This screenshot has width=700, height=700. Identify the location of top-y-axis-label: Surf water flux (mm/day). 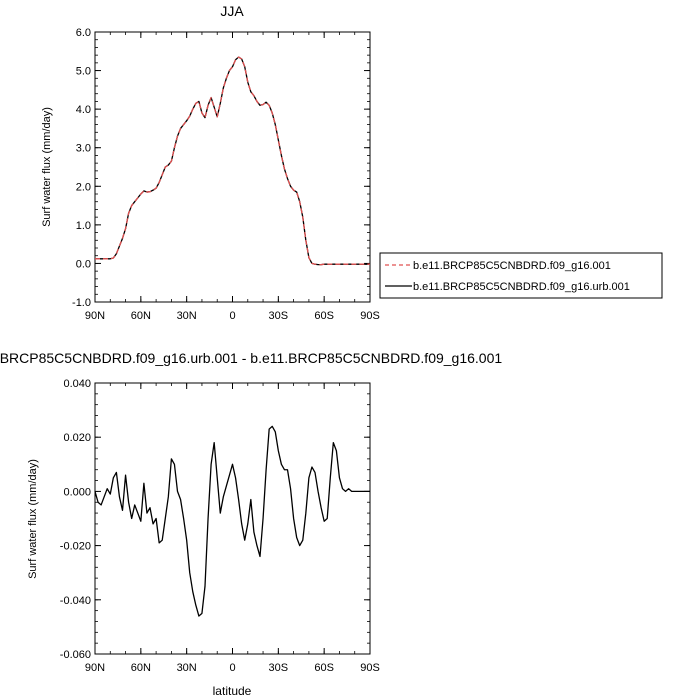
(47, 167).